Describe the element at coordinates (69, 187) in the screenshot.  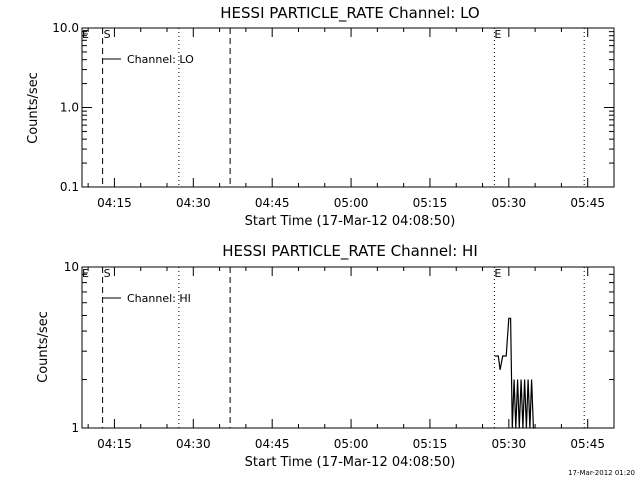
I see `y-tick-label: 0.1` at that location.